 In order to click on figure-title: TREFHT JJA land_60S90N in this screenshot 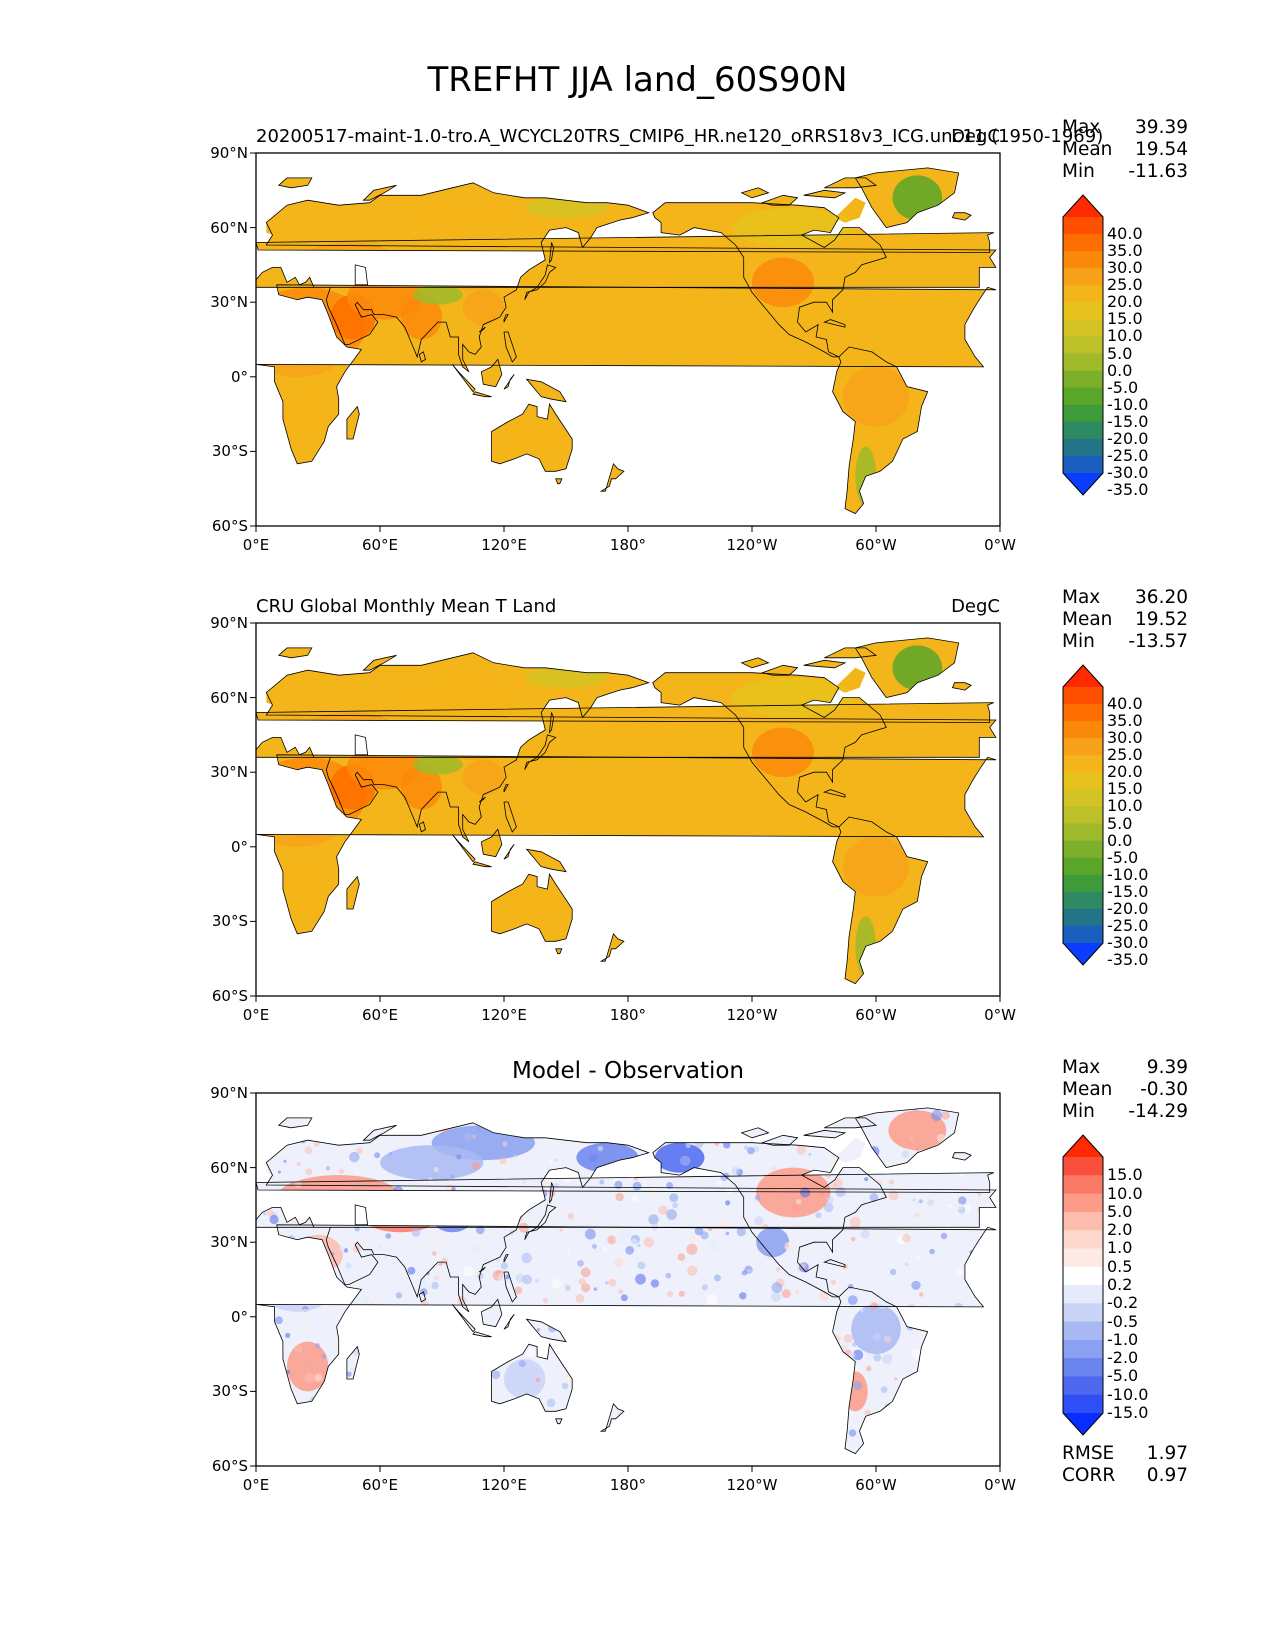, I will do `click(637, 80)`.